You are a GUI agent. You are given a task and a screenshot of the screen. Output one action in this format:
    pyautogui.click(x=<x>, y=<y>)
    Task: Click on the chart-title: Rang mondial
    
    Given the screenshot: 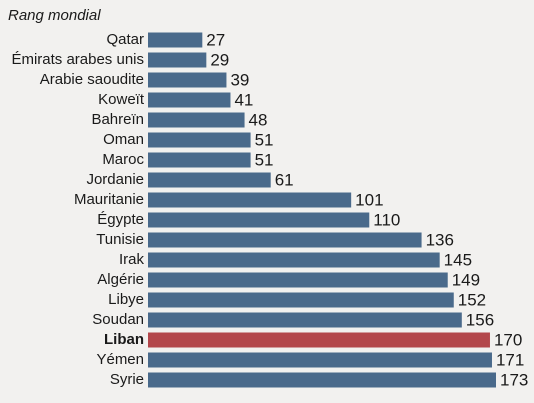 What is the action you would take?
    pyautogui.click(x=54, y=15)
    